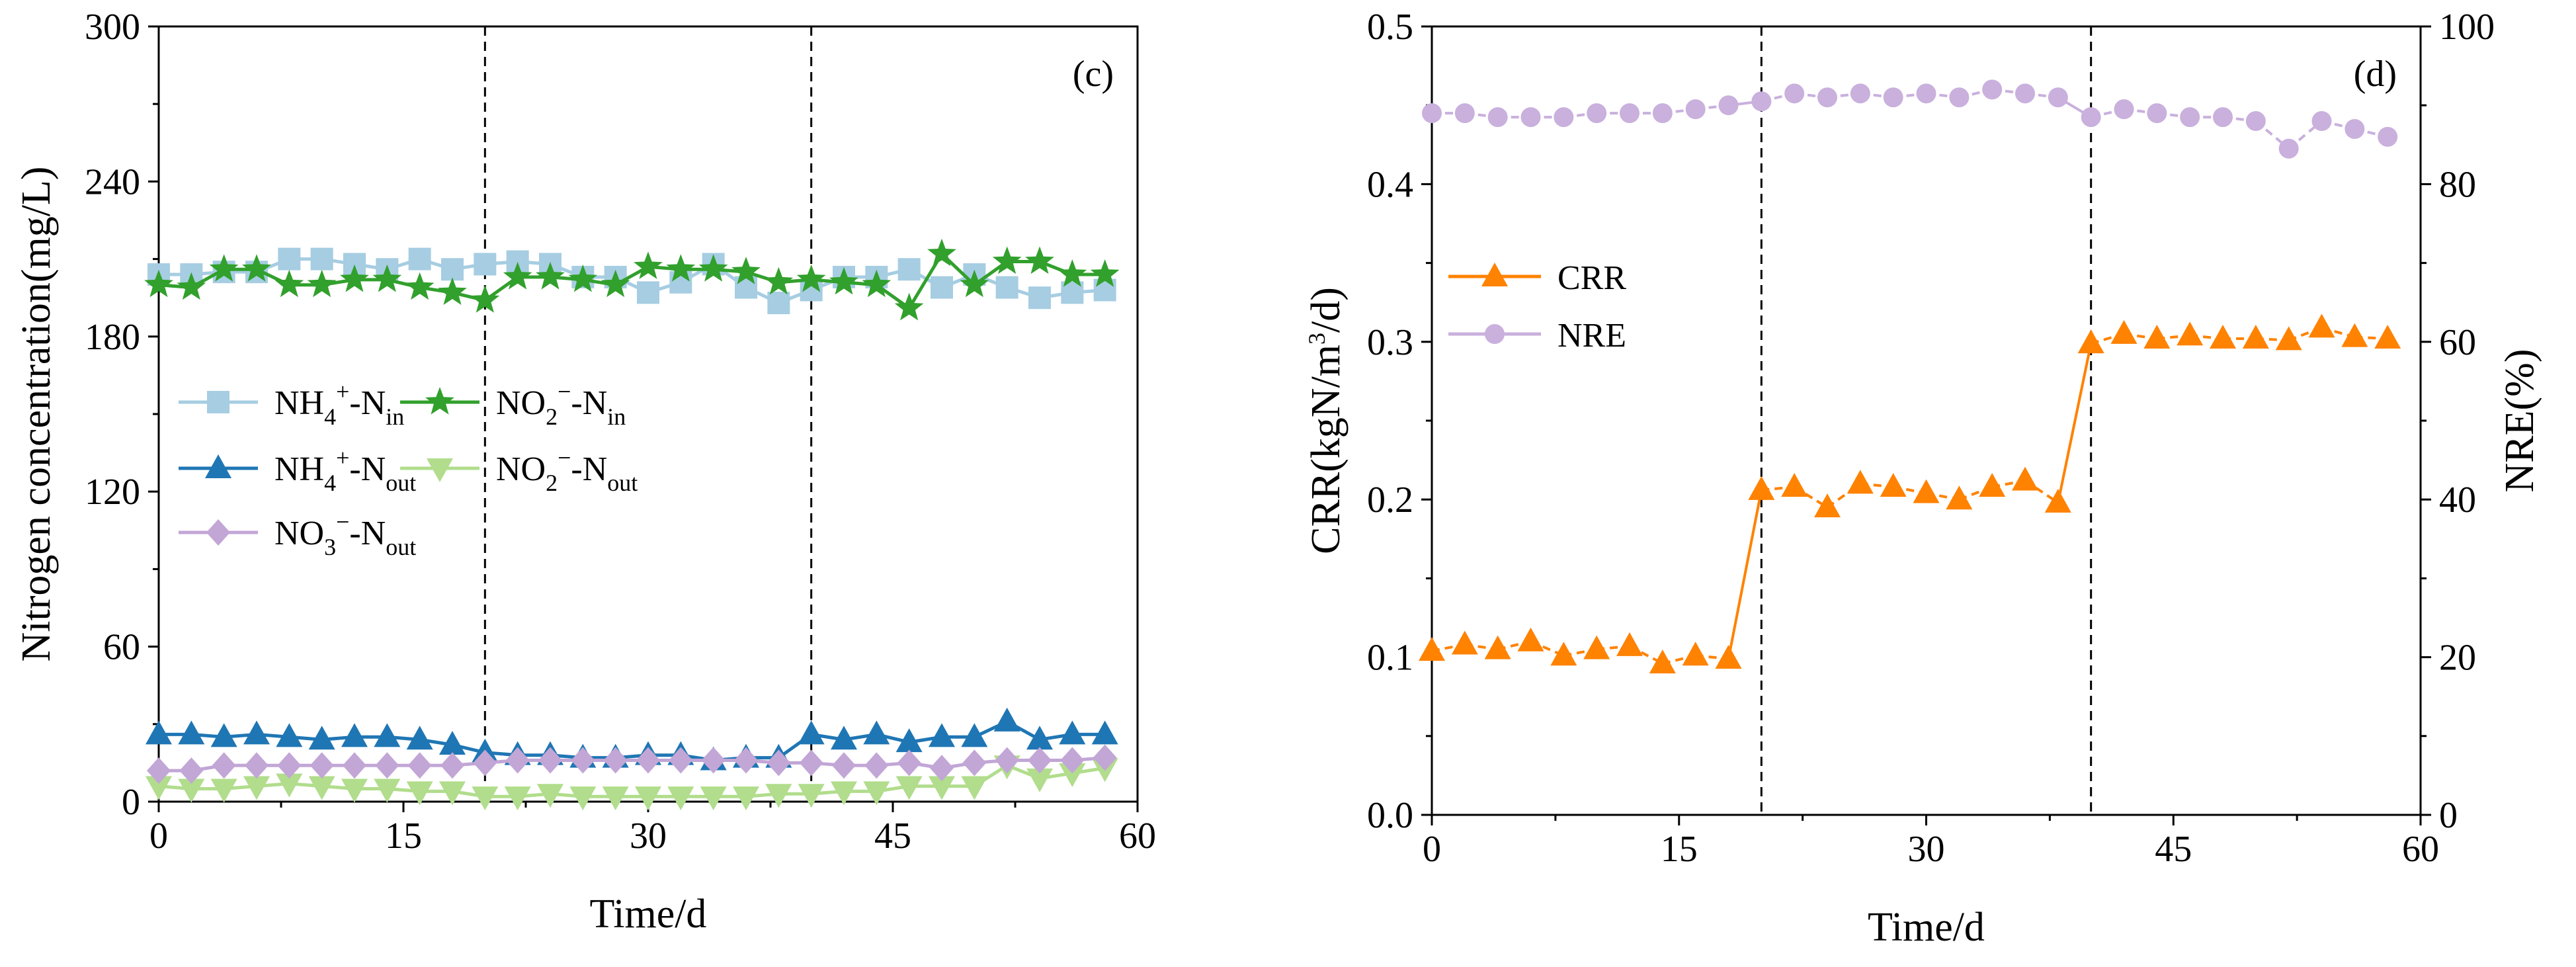  What do you see at coordinates (1326, 310) in the screenshot?
I see `y-axis-title-part: /d)` at bounding box center [1326, 310].